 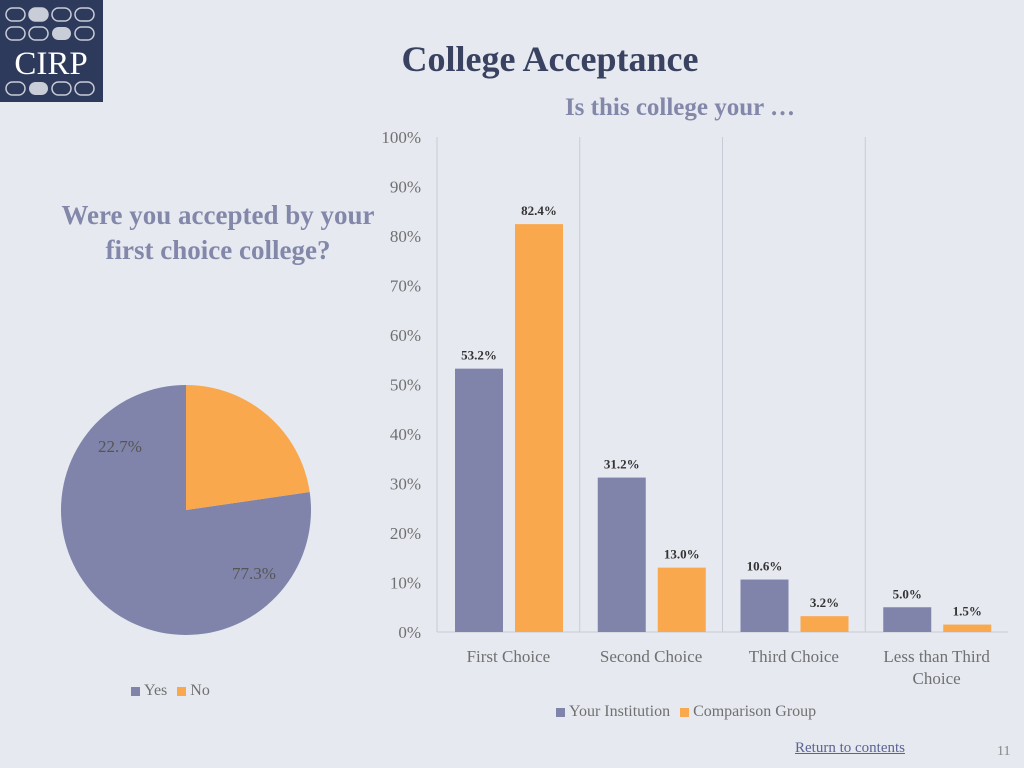 What do you see at coordinates (50, 64) in the screenshot?
I see `logo-text: CIRP` at bounding box center [50, 64].